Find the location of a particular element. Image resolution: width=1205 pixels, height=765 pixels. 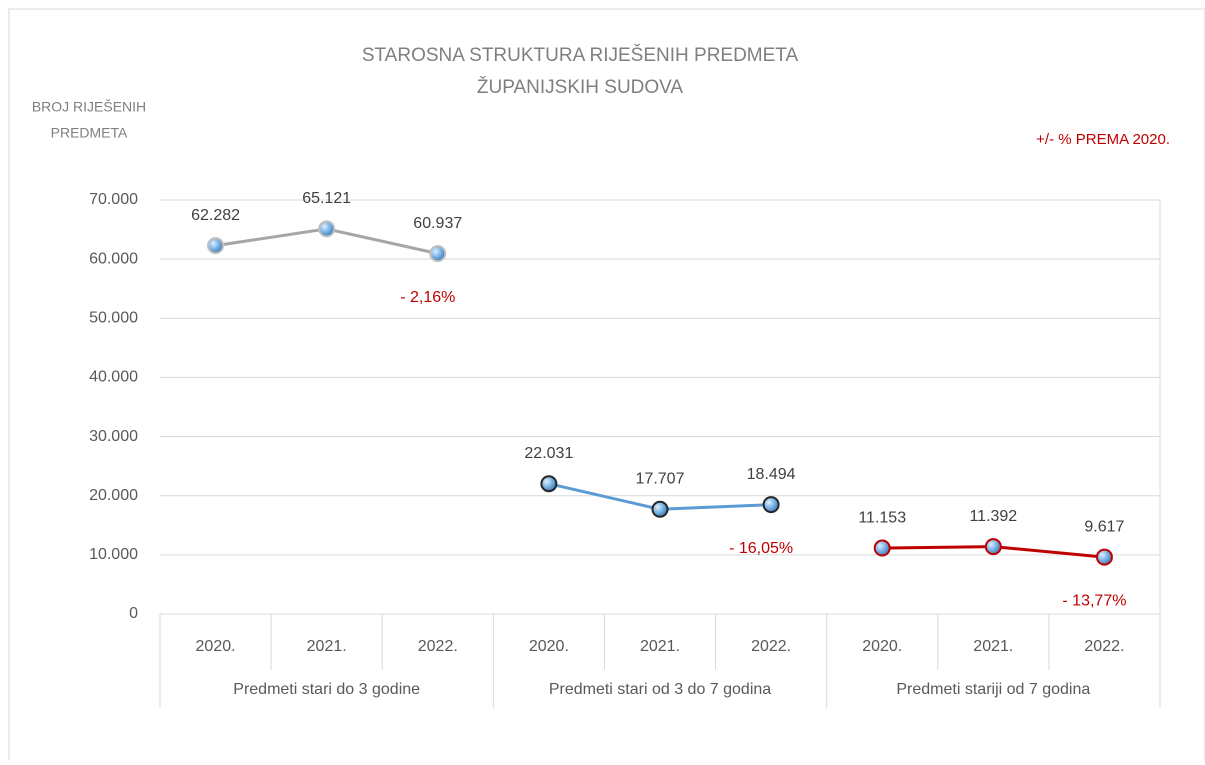

data-label: 11.153 is located at coordinates (882, 517).